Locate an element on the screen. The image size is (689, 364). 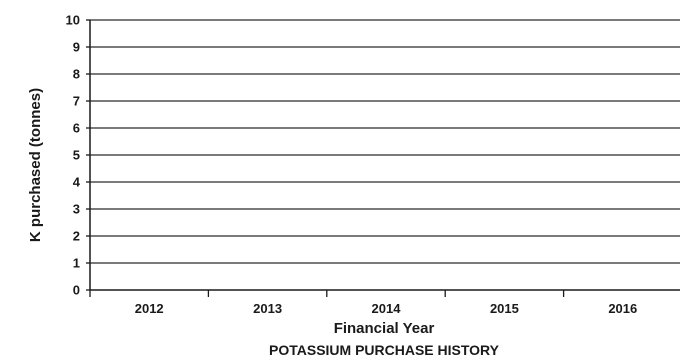
x-tick-label-2014: 2014 is located at coordinates (387, 308).